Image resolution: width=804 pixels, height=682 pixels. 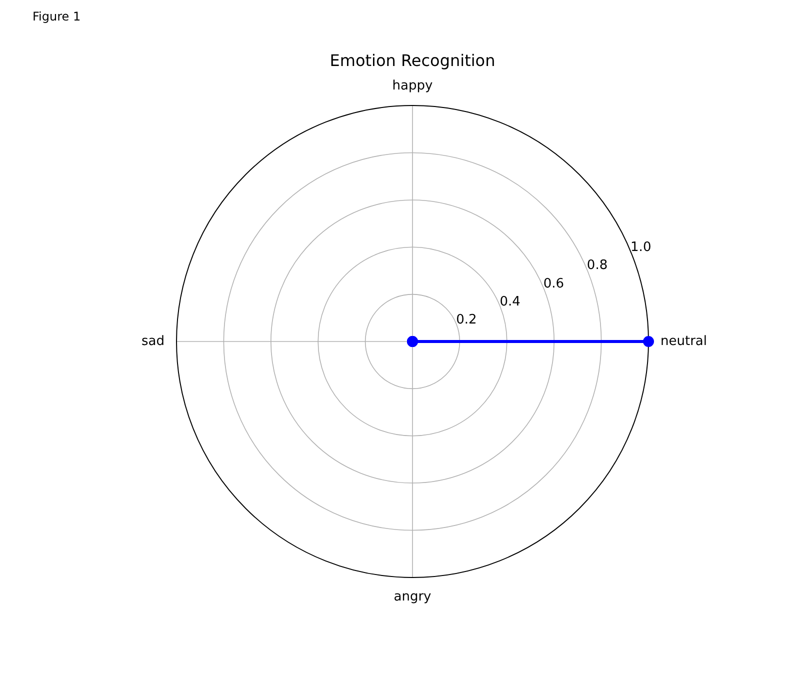 What do you see at coordinates (413, 86) in the screenshot?
I see `spoke-label: happy` at bounding box center [413, 86].